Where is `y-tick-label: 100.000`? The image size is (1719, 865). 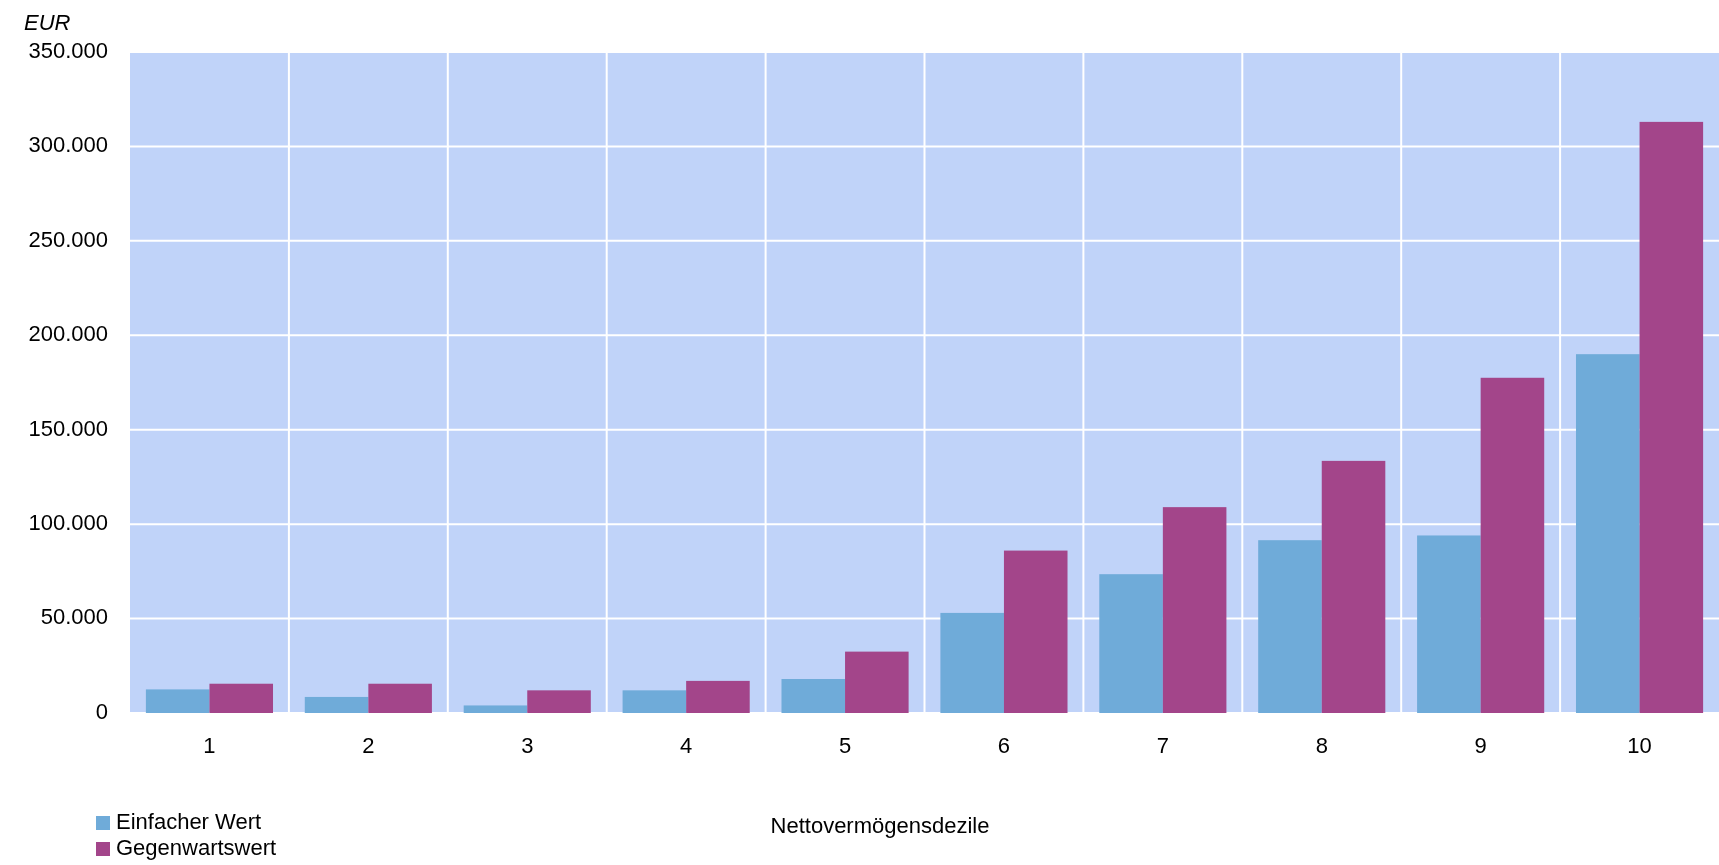
y-tick-label: 100.000 is located at coordinates (68, 522).